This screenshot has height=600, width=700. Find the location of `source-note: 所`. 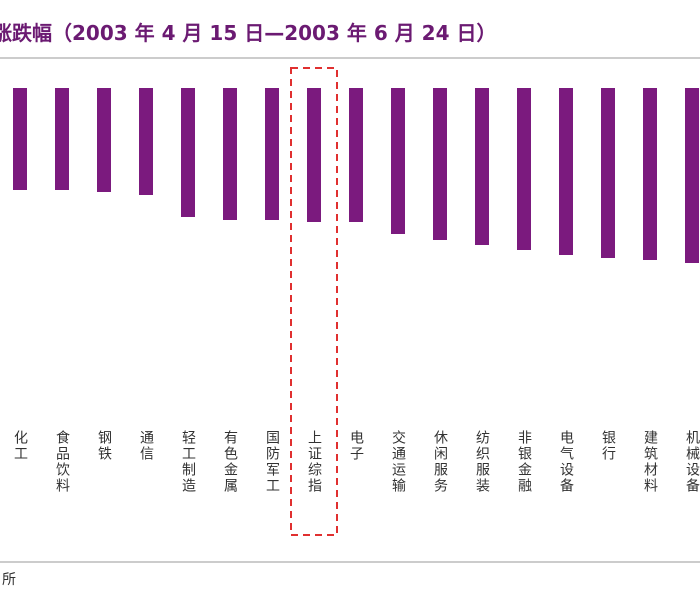

source-note: 所 is located at coordinates (9, 580).